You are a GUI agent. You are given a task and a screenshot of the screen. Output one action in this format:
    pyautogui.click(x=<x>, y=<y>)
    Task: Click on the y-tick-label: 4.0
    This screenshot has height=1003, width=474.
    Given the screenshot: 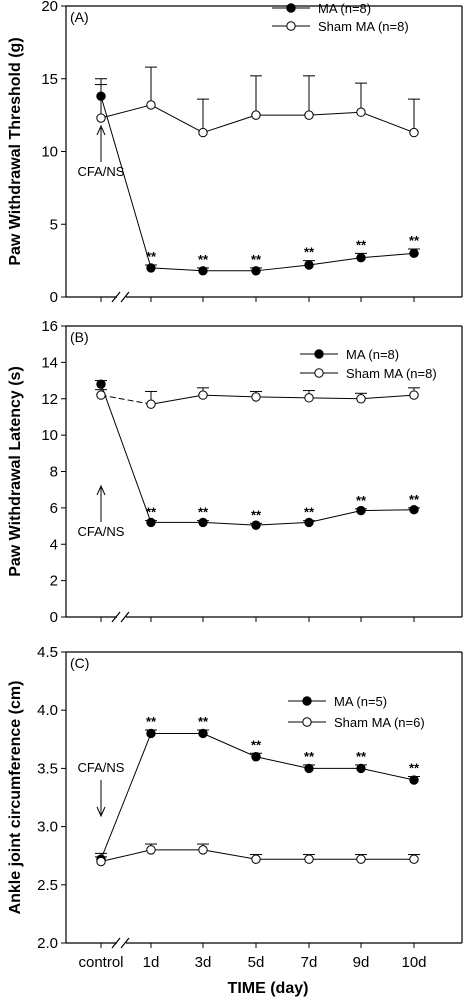 What is the action you would take?
    pyautogui.click(x=47, y=710)
    